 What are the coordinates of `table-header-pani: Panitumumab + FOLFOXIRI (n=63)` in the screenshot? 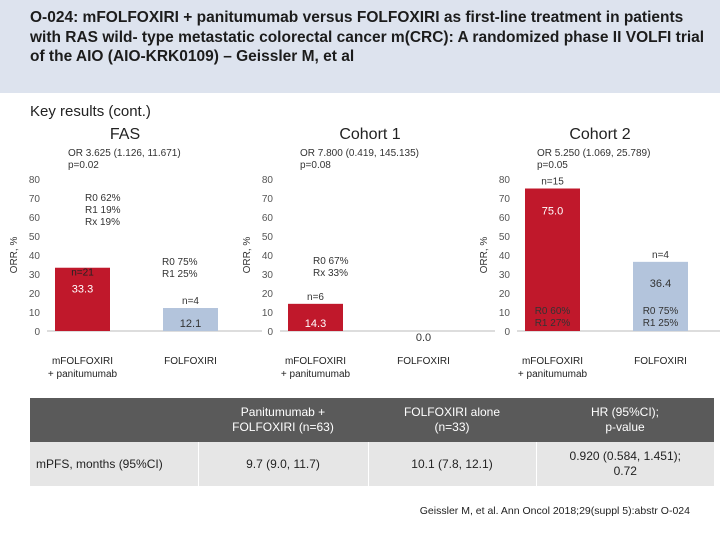 It's located at (283, 420).